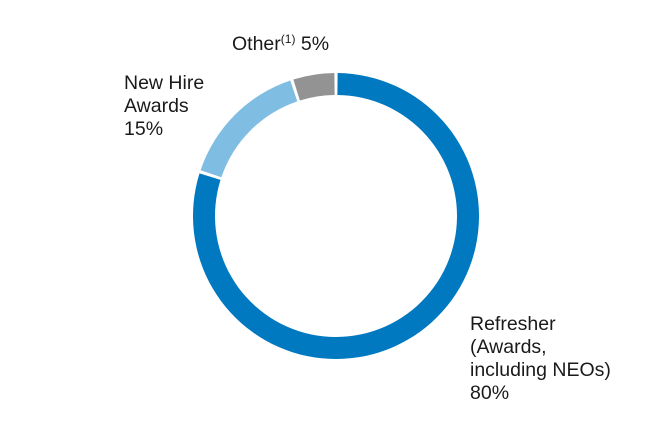 Image resolution: width=672 pixels, height=422 pixels. I want to click on value-text: 80%, so click(490, 393).